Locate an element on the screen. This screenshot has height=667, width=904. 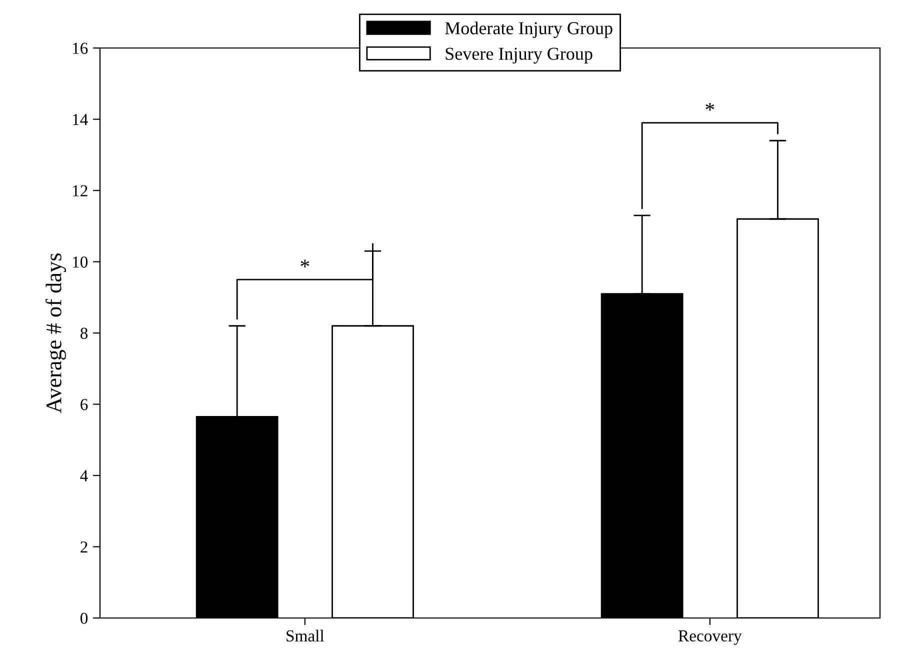
x-tick-label: Small is located at coordinates (305, 636).